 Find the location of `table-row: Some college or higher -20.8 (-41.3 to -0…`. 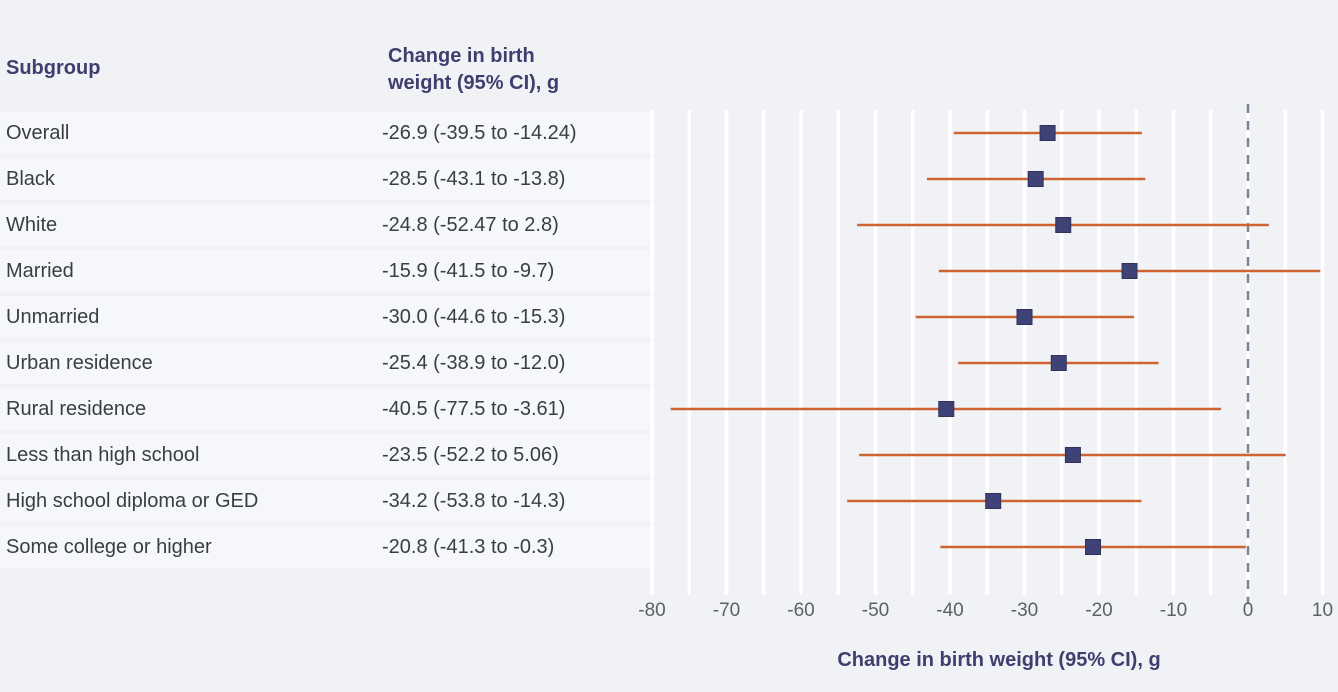

table-row: Some college or higher -20.8 (-41.3 to -0… is located at coordinates (327, 547).